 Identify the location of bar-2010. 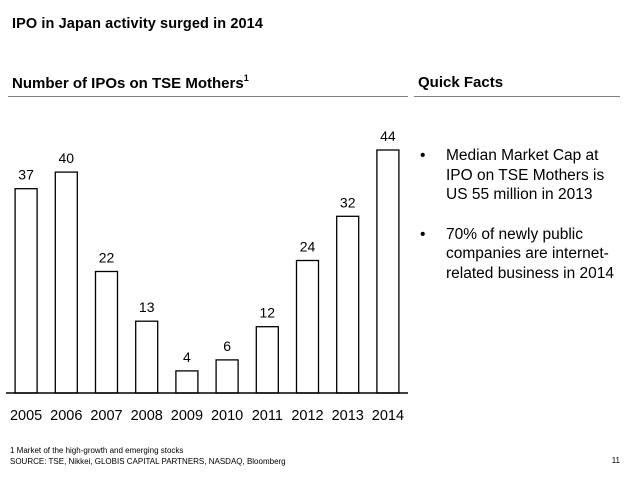
(227, 376).